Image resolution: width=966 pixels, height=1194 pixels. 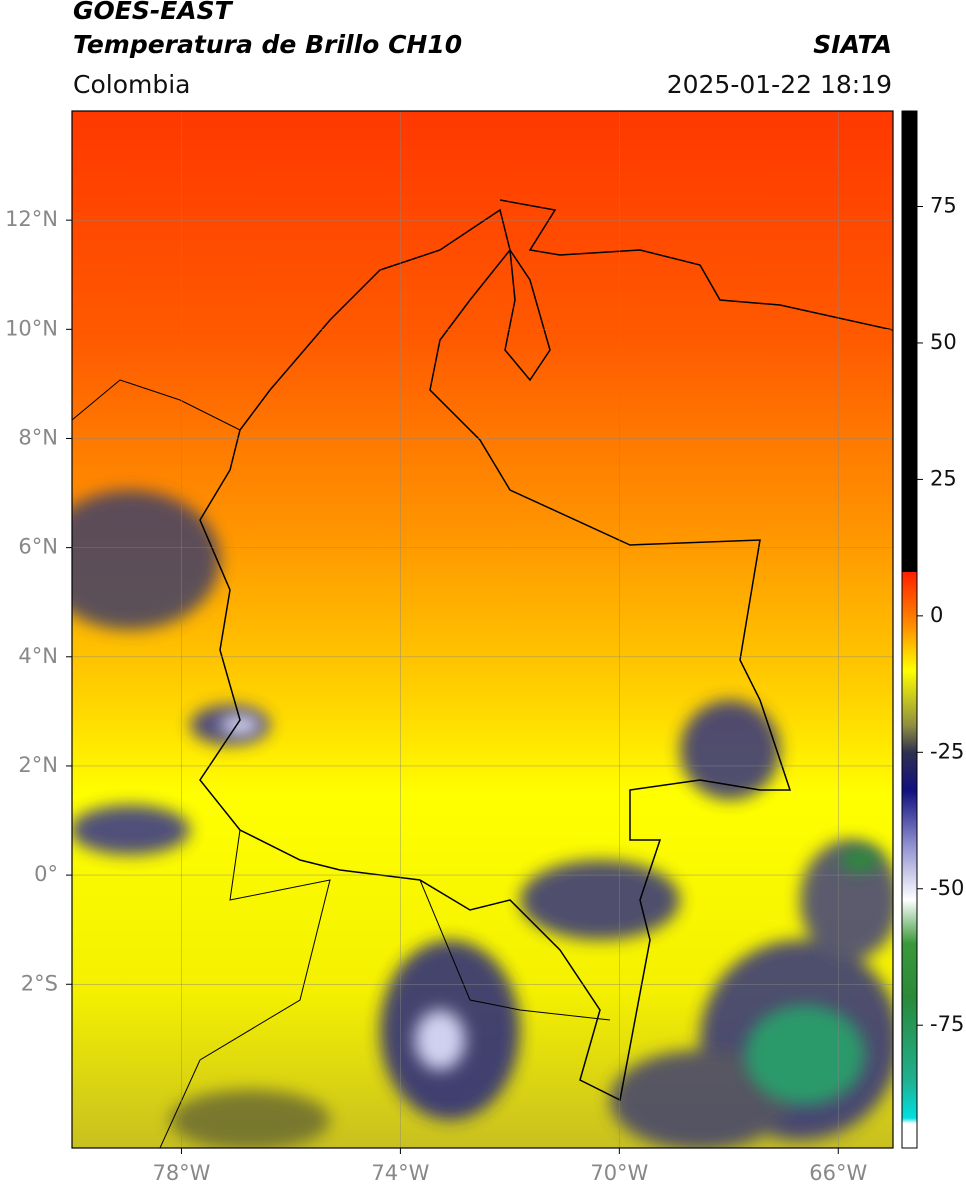 What do you see at coordinates (400, 1173) in the screenshot?
I see `x-tick-label: 74°W` at bounding box center [400, 1173].